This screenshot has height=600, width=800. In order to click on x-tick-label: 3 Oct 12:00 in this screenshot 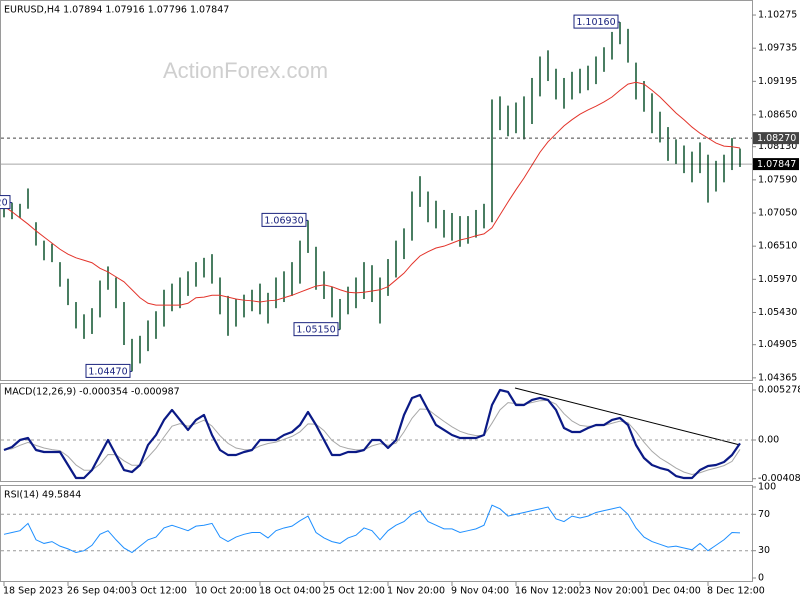, I will do `click(159, 591)`.